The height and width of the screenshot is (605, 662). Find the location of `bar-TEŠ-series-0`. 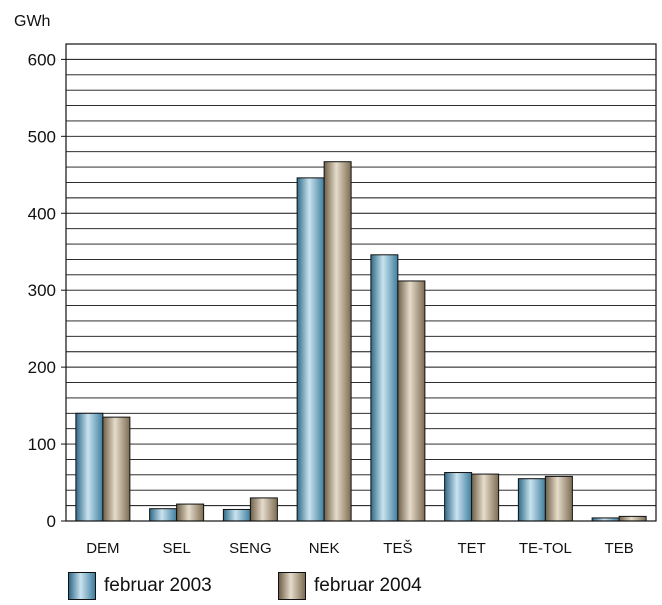

bar-TEŠ-series-0 is located at coordinates (384, 388).